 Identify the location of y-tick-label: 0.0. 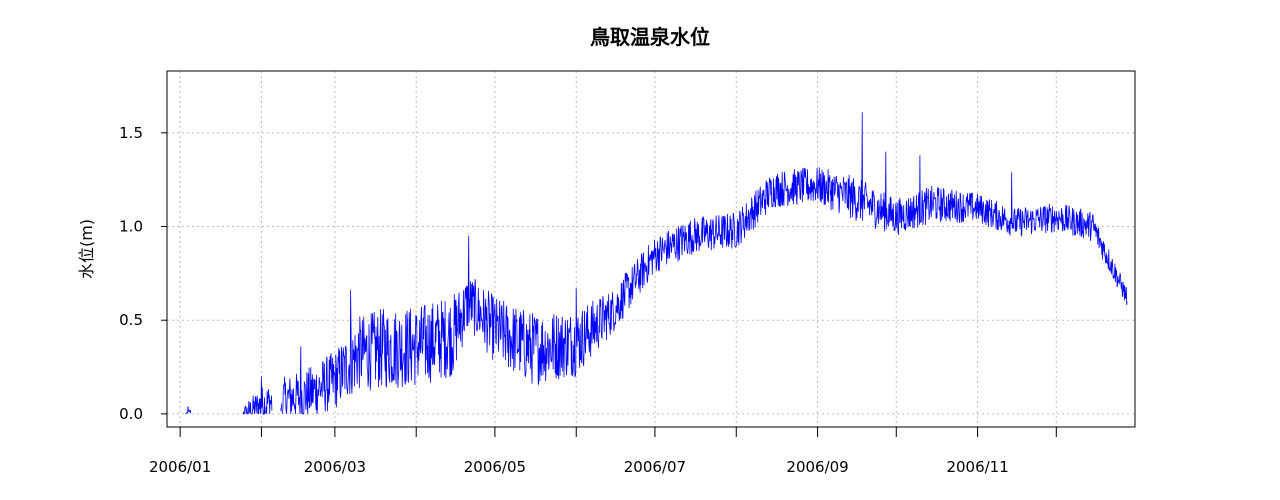
(131, 414).